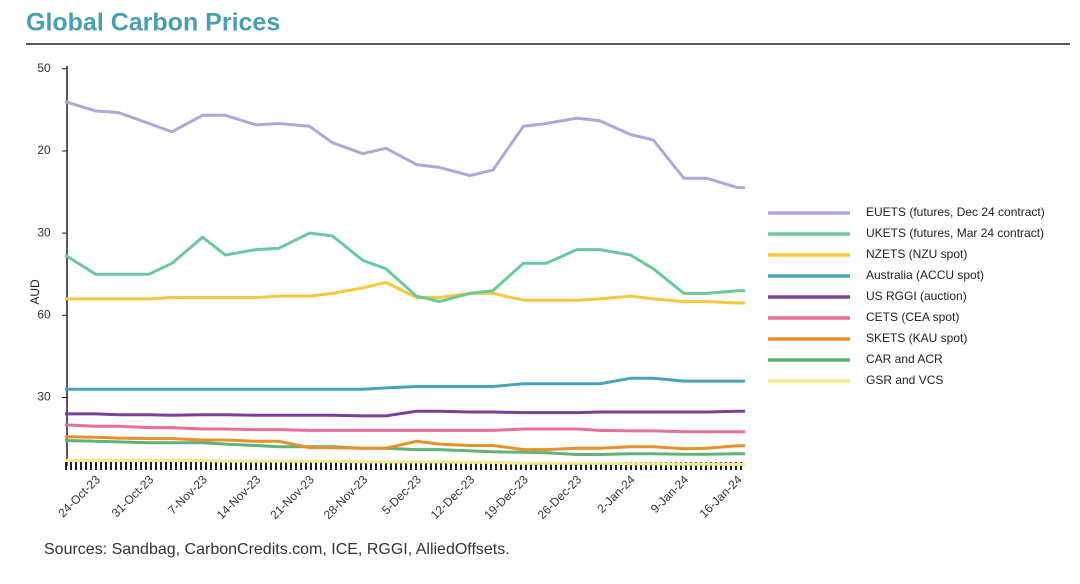 The image size is (1080, 584). Describe the element at coordinates (187, 494) in the screenshot. I see `x-tick-label: 7-Nov-23` at that location.